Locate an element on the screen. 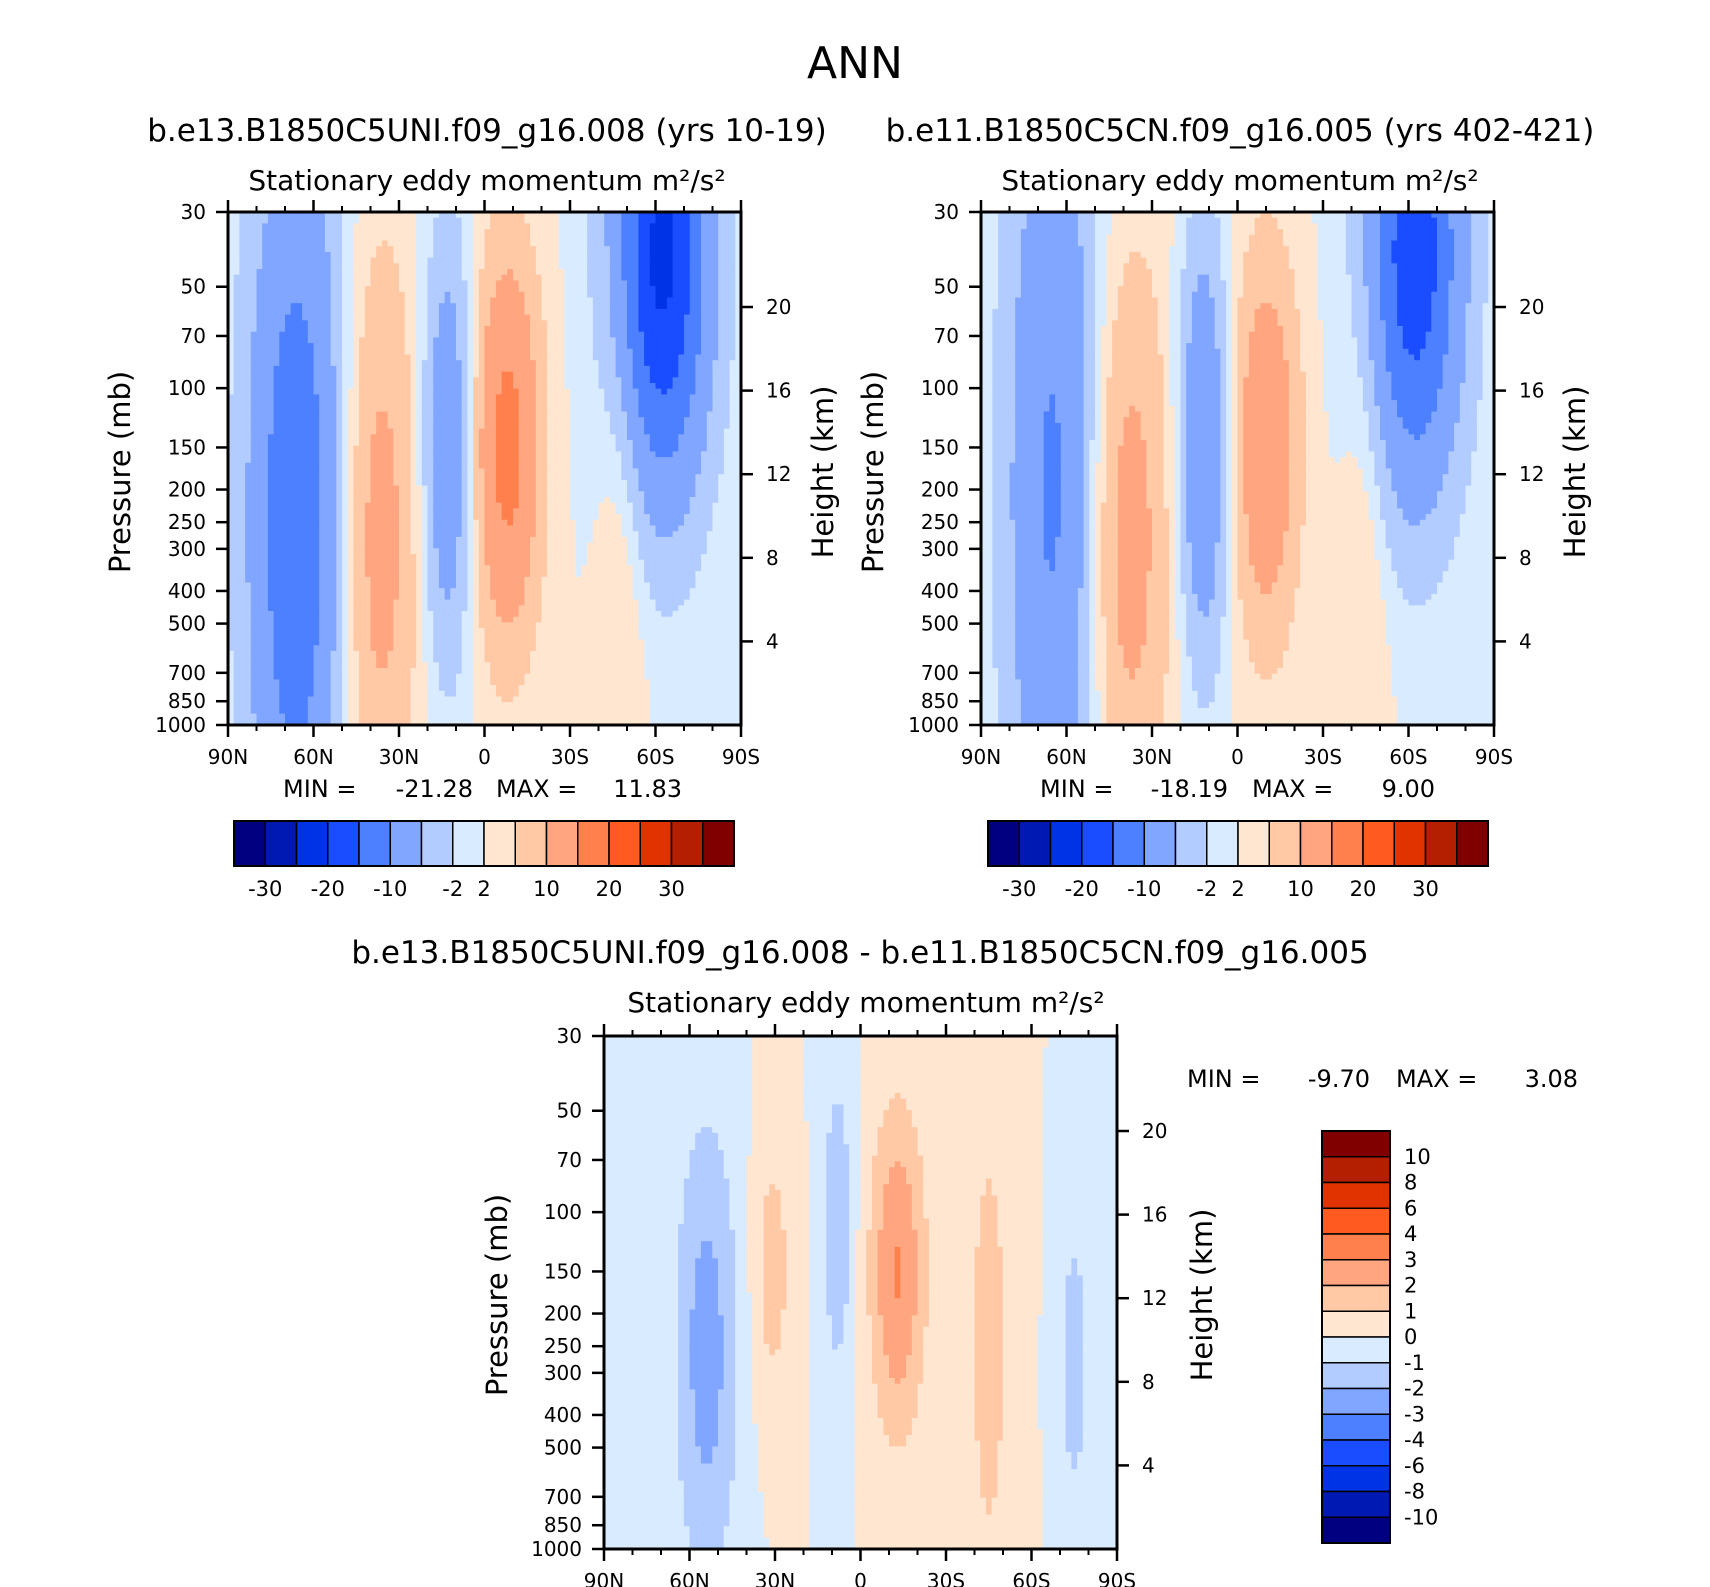 The image size is (1710, 1587). case2-ytick-label: 500 is located at coordinates (940, 624).